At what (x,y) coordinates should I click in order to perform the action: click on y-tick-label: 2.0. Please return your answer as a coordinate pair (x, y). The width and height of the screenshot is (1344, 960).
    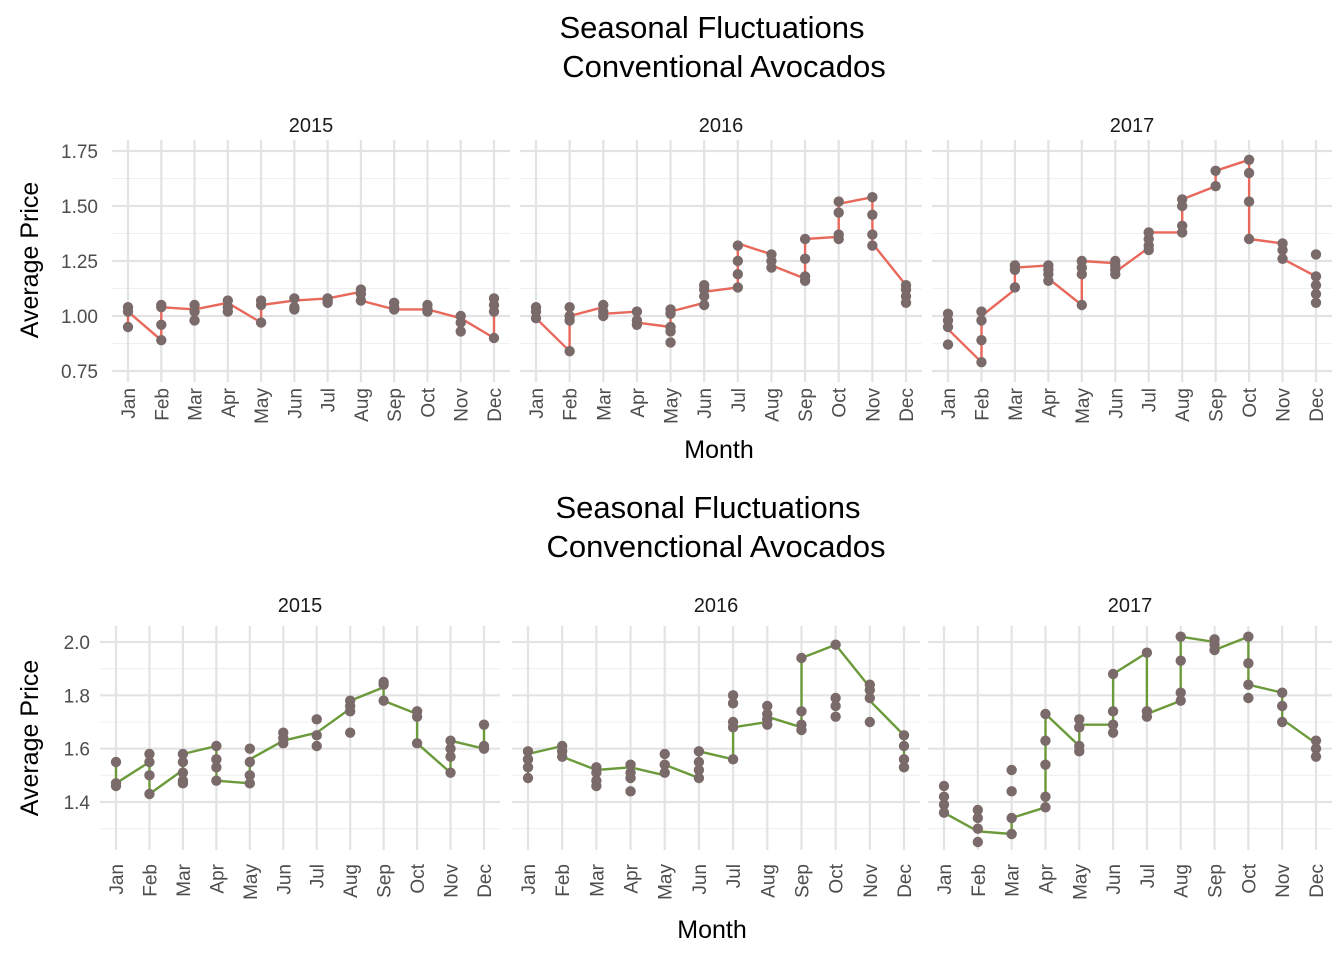
    Looking at the image, I should click on (77, 643).